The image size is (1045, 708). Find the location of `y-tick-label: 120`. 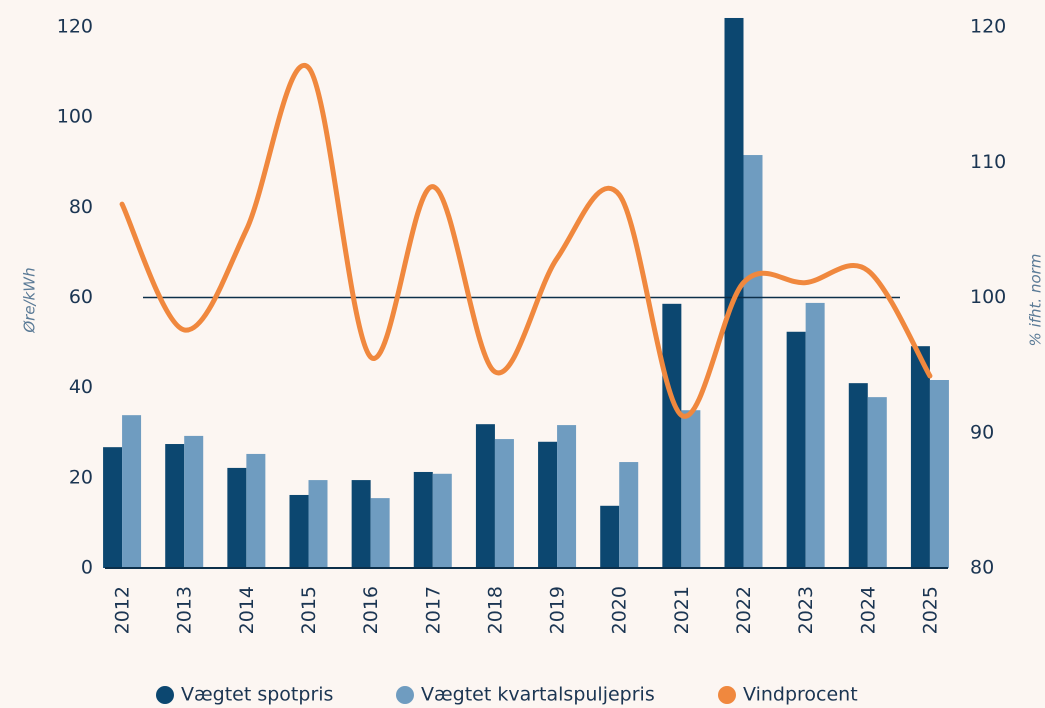

y-tick-label: 120 is located at coordinates (75, 27).